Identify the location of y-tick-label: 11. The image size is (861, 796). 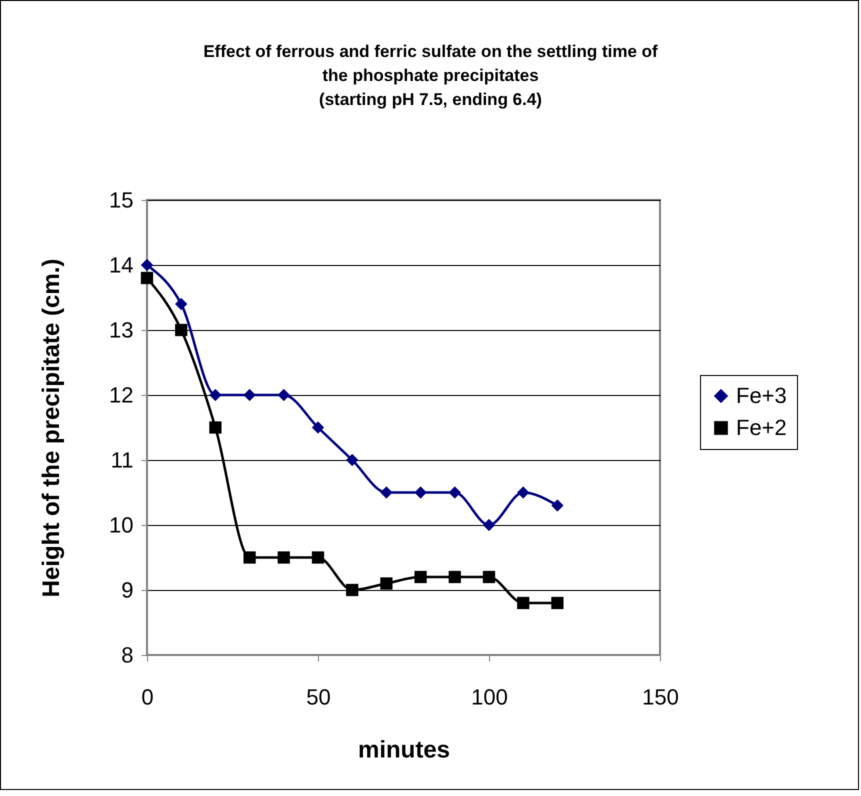
(122, 460).